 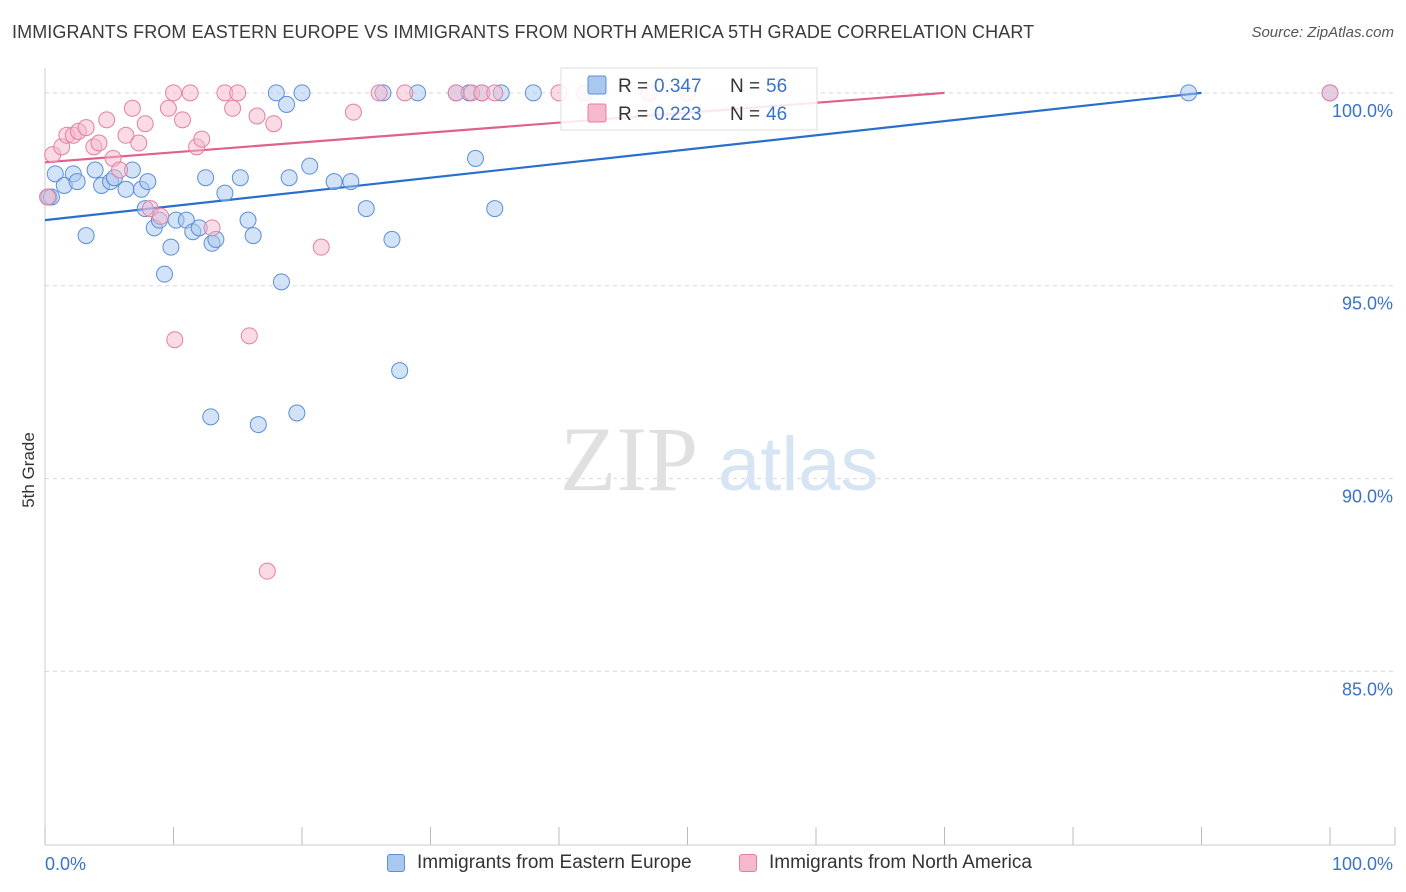 What do you see at coordinates (65, 864) in the screenshot?
I see `x-tick-label: 0.0%` at bounding box center [65, 864].